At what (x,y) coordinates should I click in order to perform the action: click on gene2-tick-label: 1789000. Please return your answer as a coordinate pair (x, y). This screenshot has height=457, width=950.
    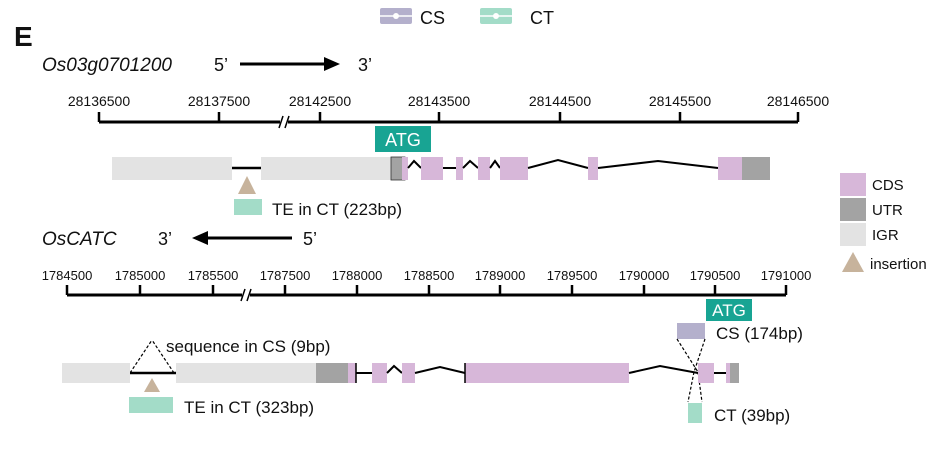
    Looking at the image, I should click on (500, 275).